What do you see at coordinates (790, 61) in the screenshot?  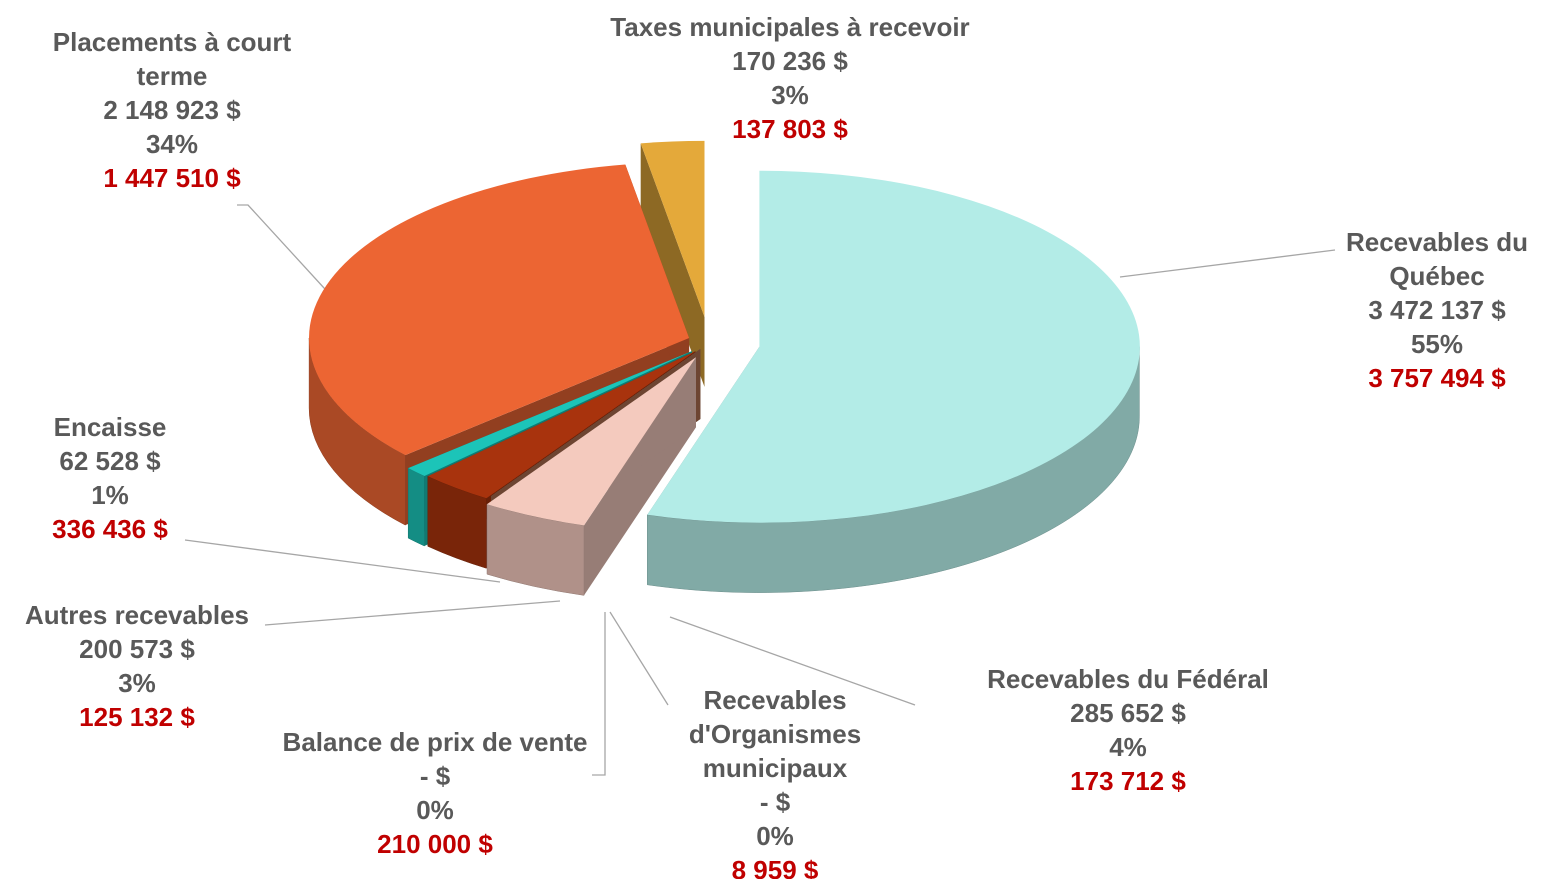 I see `value-label: 170 236 $` at bounding box center [790, 61].